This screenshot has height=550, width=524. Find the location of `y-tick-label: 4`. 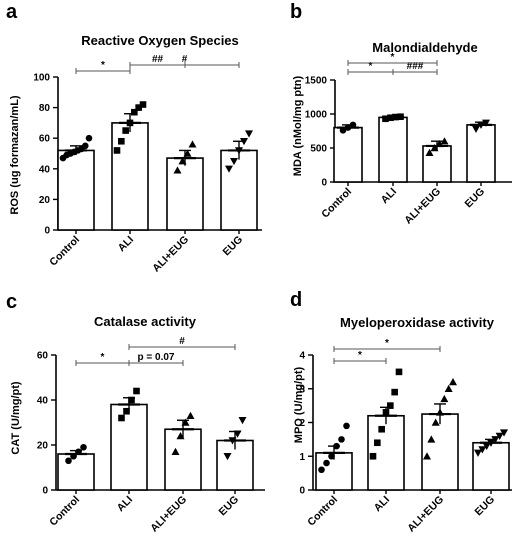

y-tick-label: 4 is located at coordinates (302, 356).